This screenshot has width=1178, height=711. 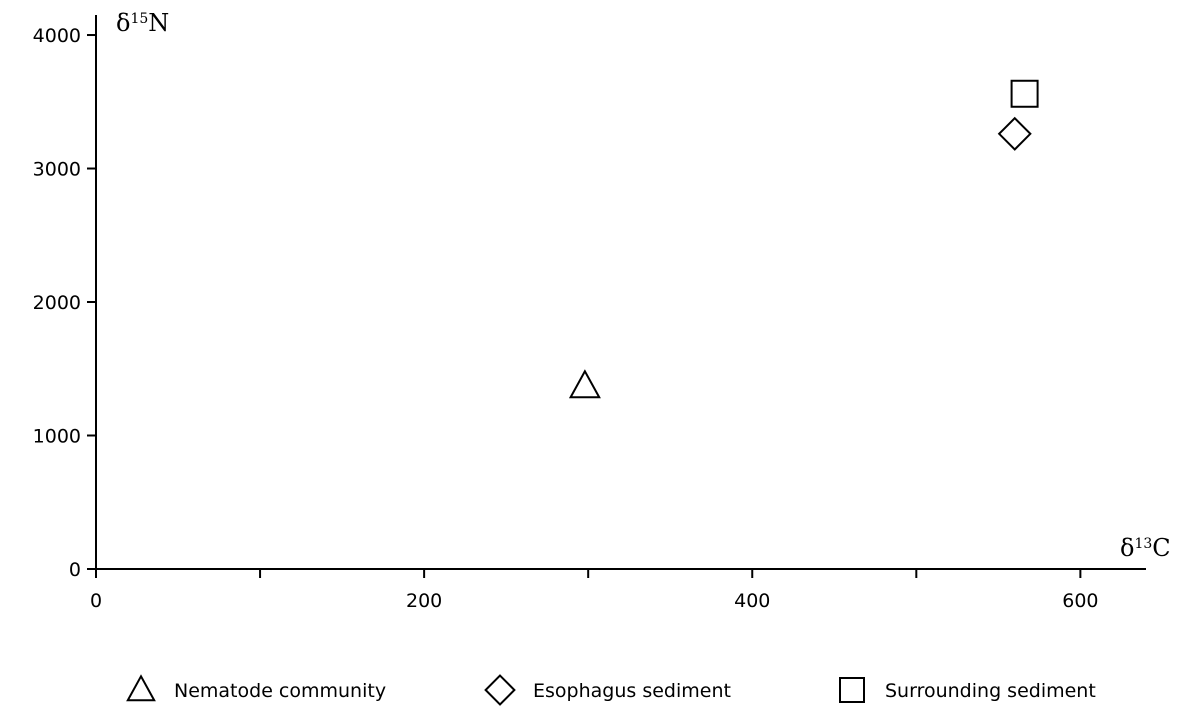 What do you see at coordinates (280, 691) in the screenshot?
I see `legend-label-nematode-community: Nematode community` at bounding box center [280, 691].